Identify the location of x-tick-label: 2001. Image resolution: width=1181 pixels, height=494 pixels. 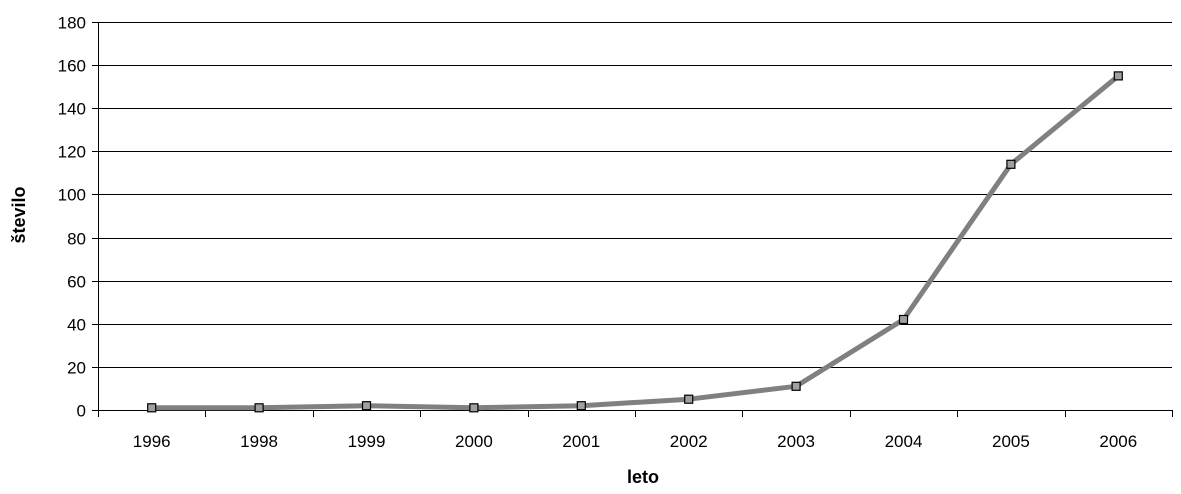
(581, 441).